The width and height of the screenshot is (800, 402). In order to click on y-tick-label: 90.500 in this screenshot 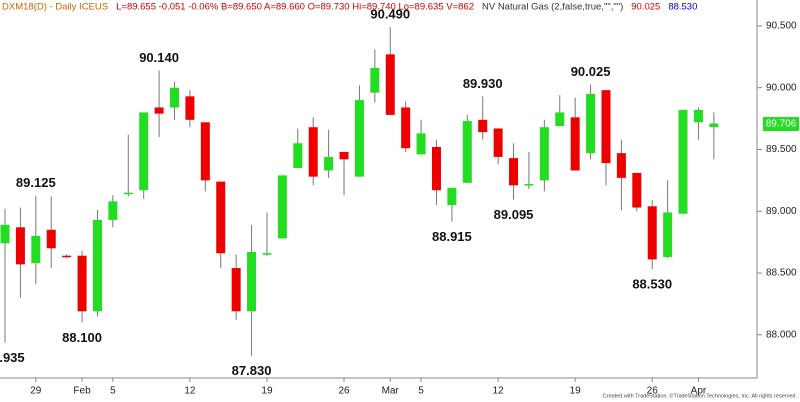, I will do `click(781, 26)`.